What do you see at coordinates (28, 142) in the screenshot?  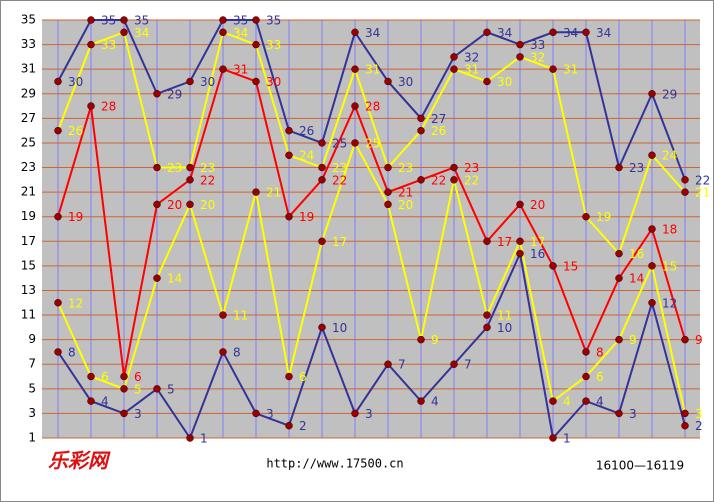 I see `y-tick-label: 25` at bounding box center [28, 142].